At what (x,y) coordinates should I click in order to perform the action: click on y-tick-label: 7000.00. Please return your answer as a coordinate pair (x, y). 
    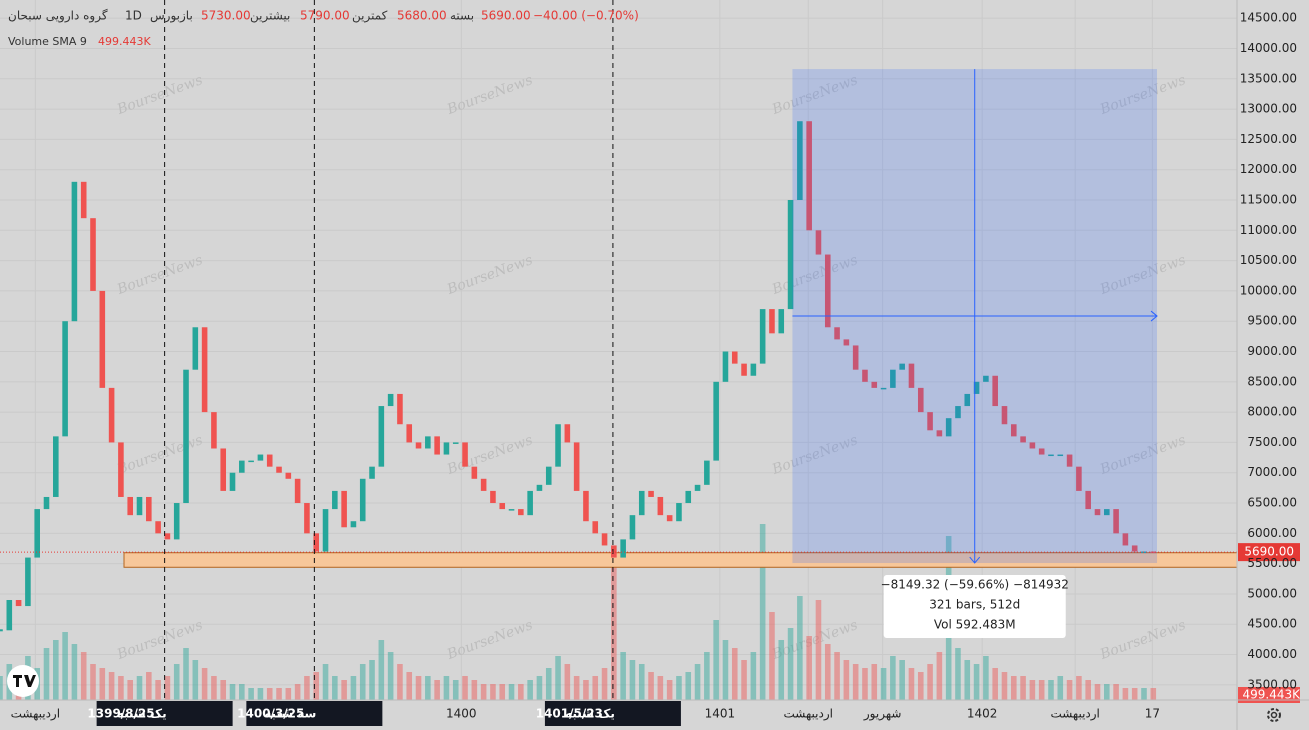
    Looking at the image, I should click on (1272, 472).